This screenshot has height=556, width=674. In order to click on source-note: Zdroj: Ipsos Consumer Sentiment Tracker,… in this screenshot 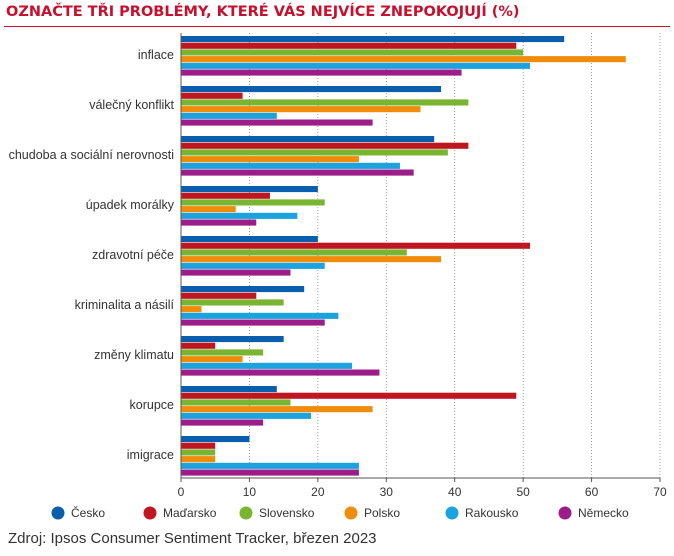, I will do `click(192, 538)`.